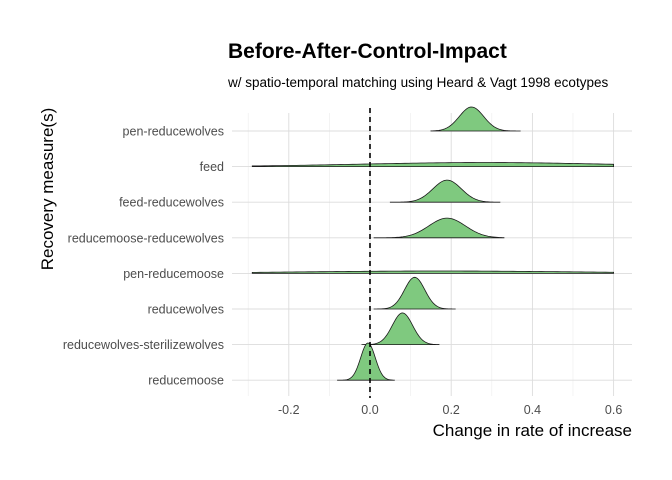 Image resolution: width=672 pixels, height=480 pixels. Describe the element at coordinates (186, 310) in the screenshot. I see `y-tick-label: reducewolves` at that location.